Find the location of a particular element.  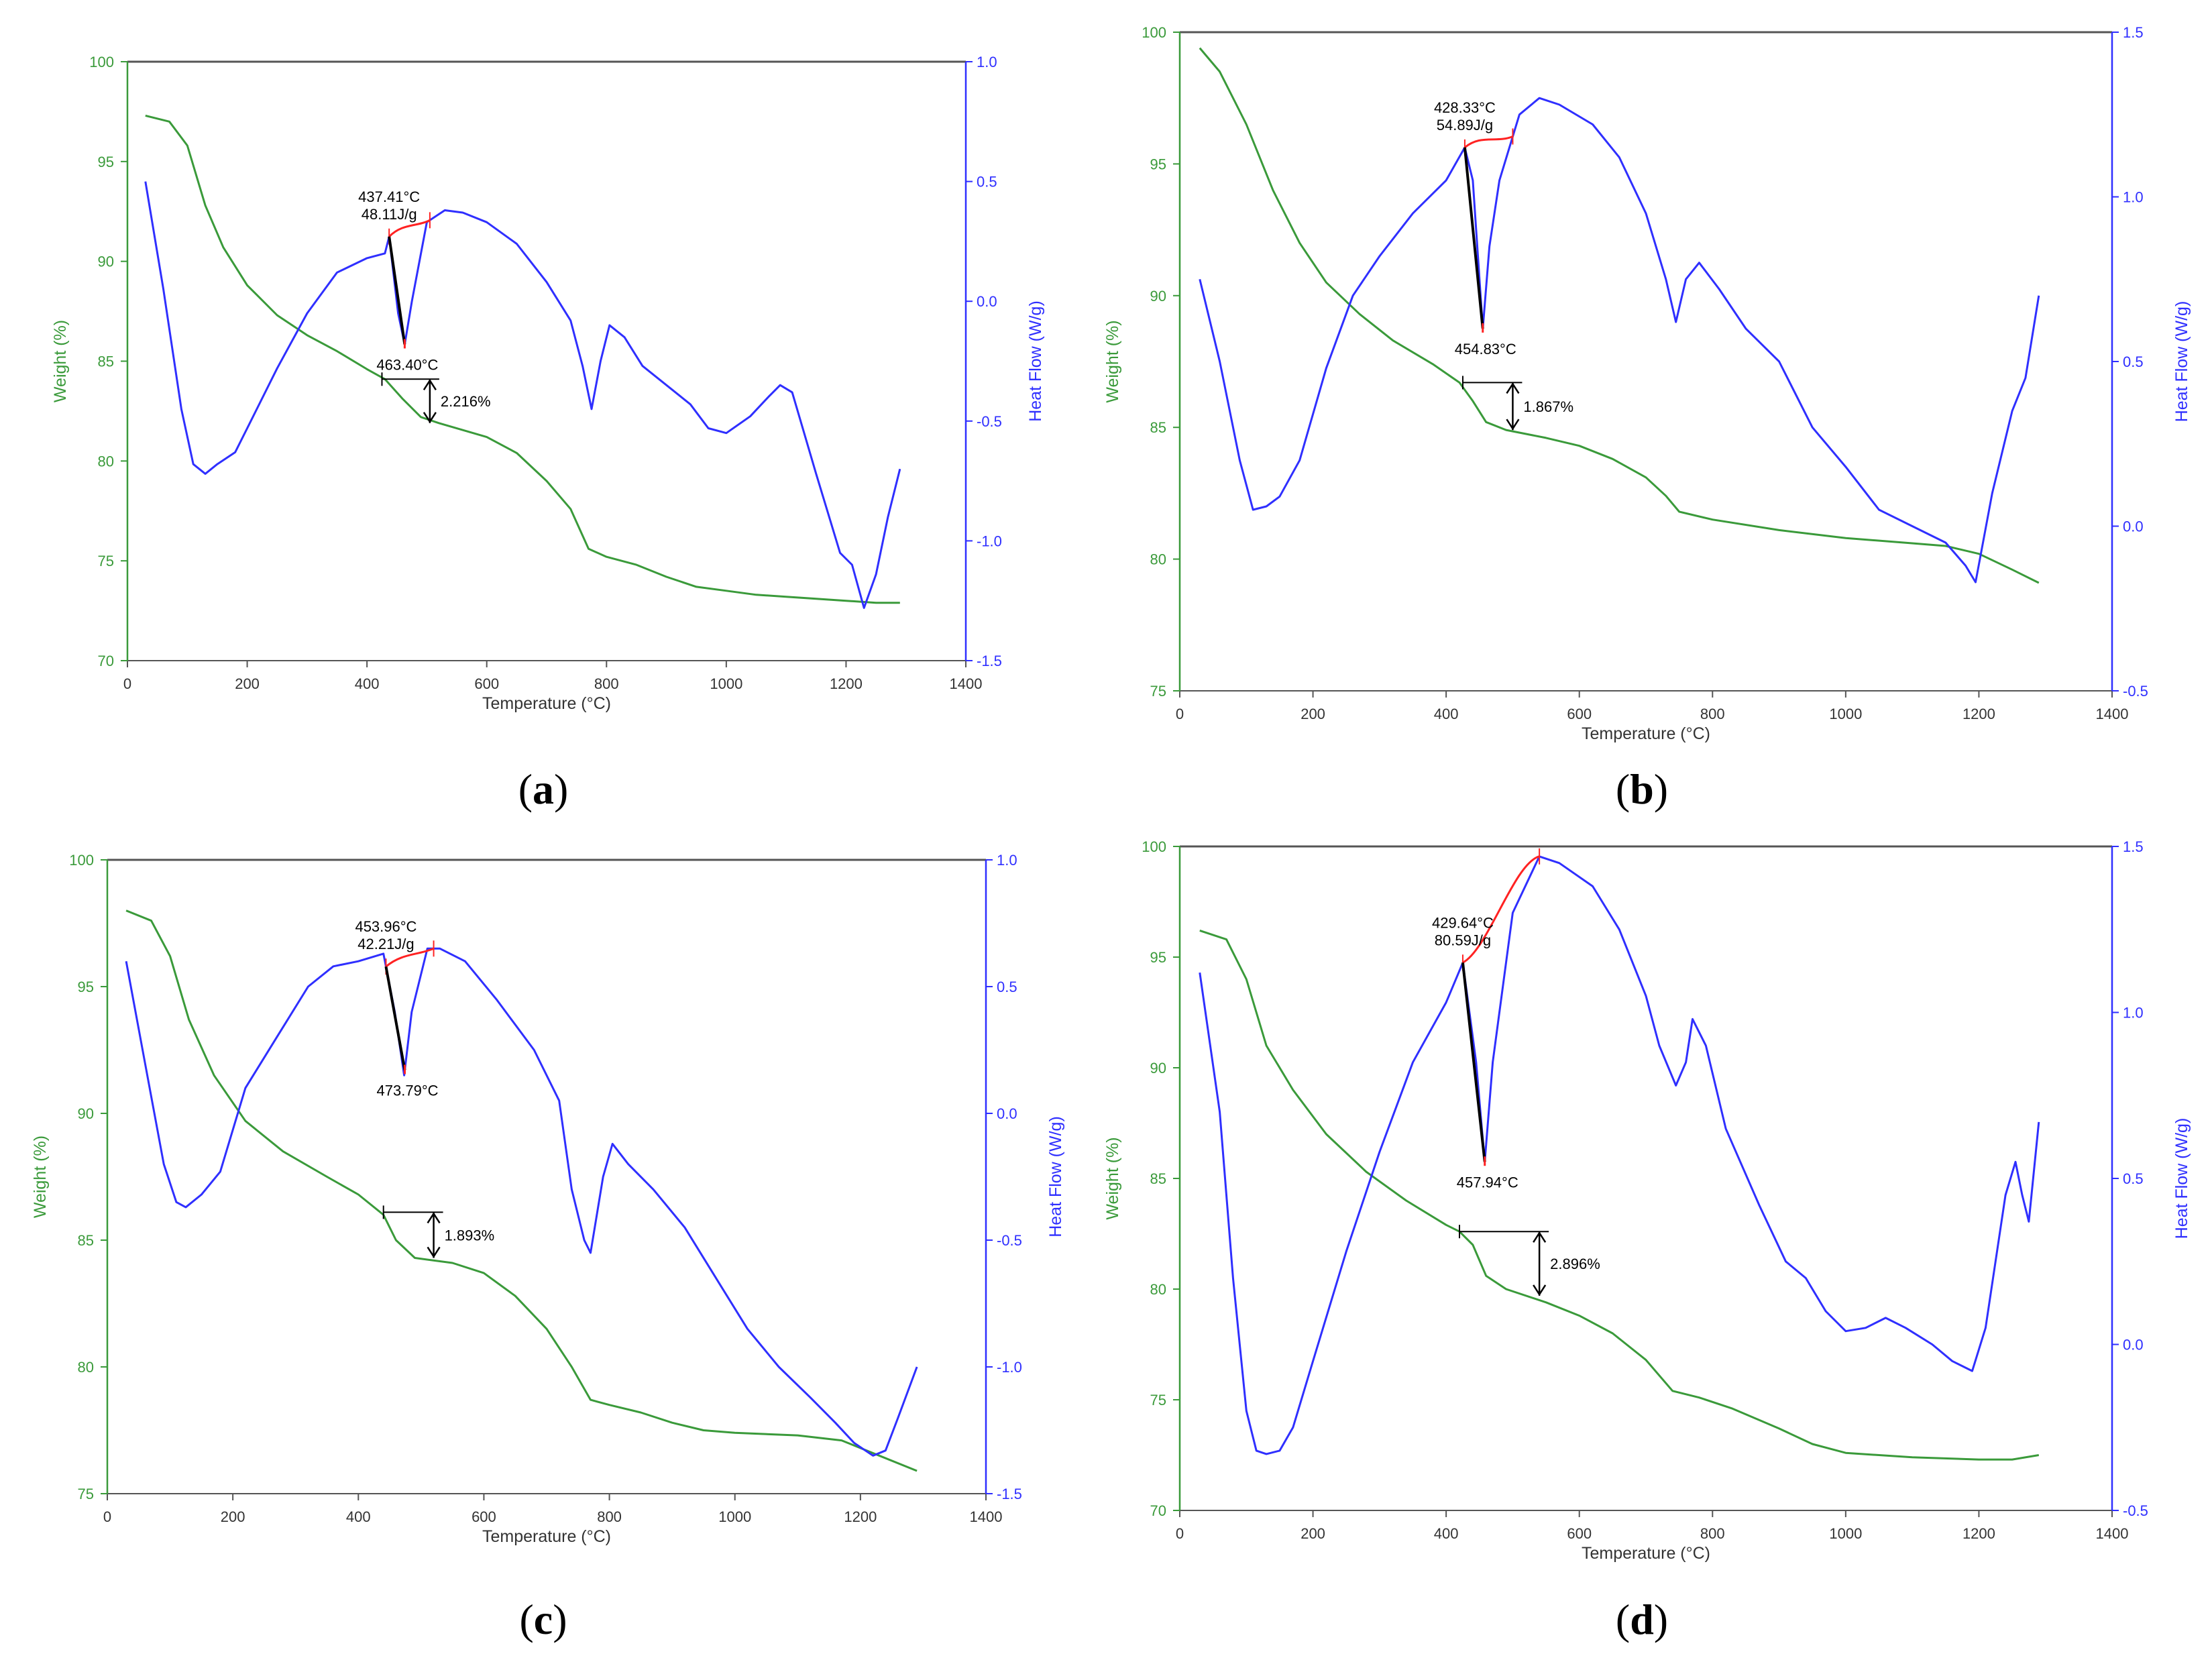

chart-a-x-axis-label: Temperature (°C) is located at coordinates (546, 703).